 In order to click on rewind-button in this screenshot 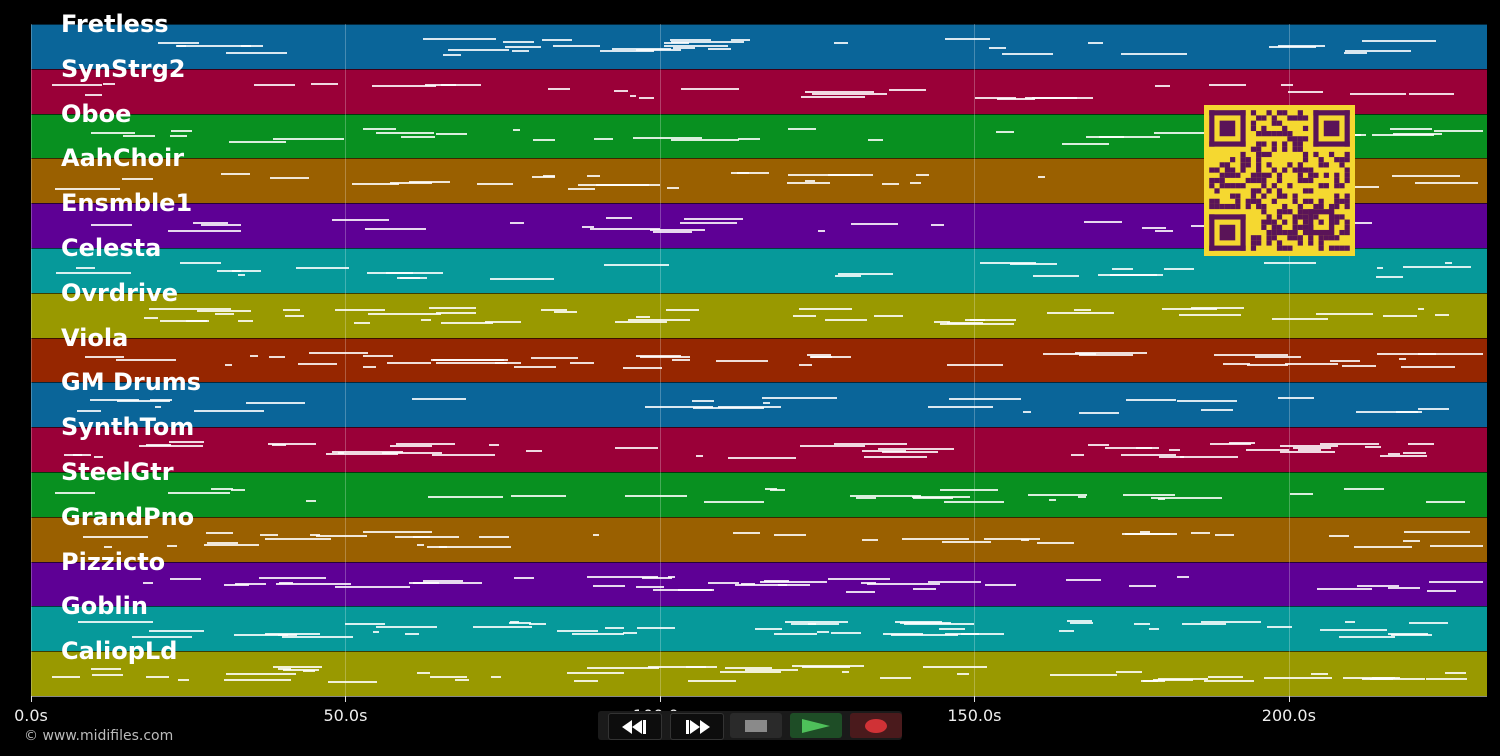, I will do `click(635, 726)`.